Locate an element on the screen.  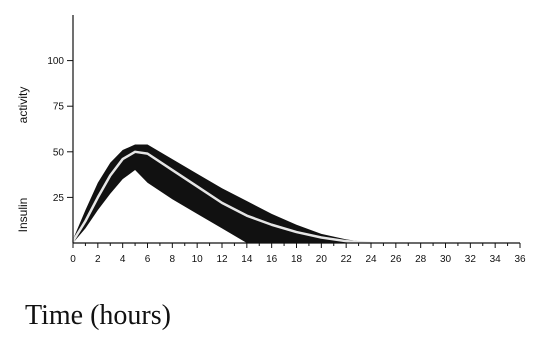
x-tick-label: 4 is located at coordinates (123, 259).